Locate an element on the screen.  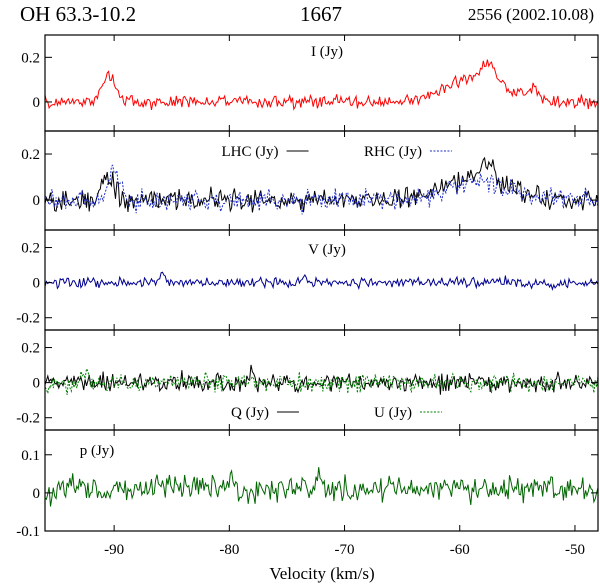
y-tick-label: 0.1 is located at coordinates (30, 456).